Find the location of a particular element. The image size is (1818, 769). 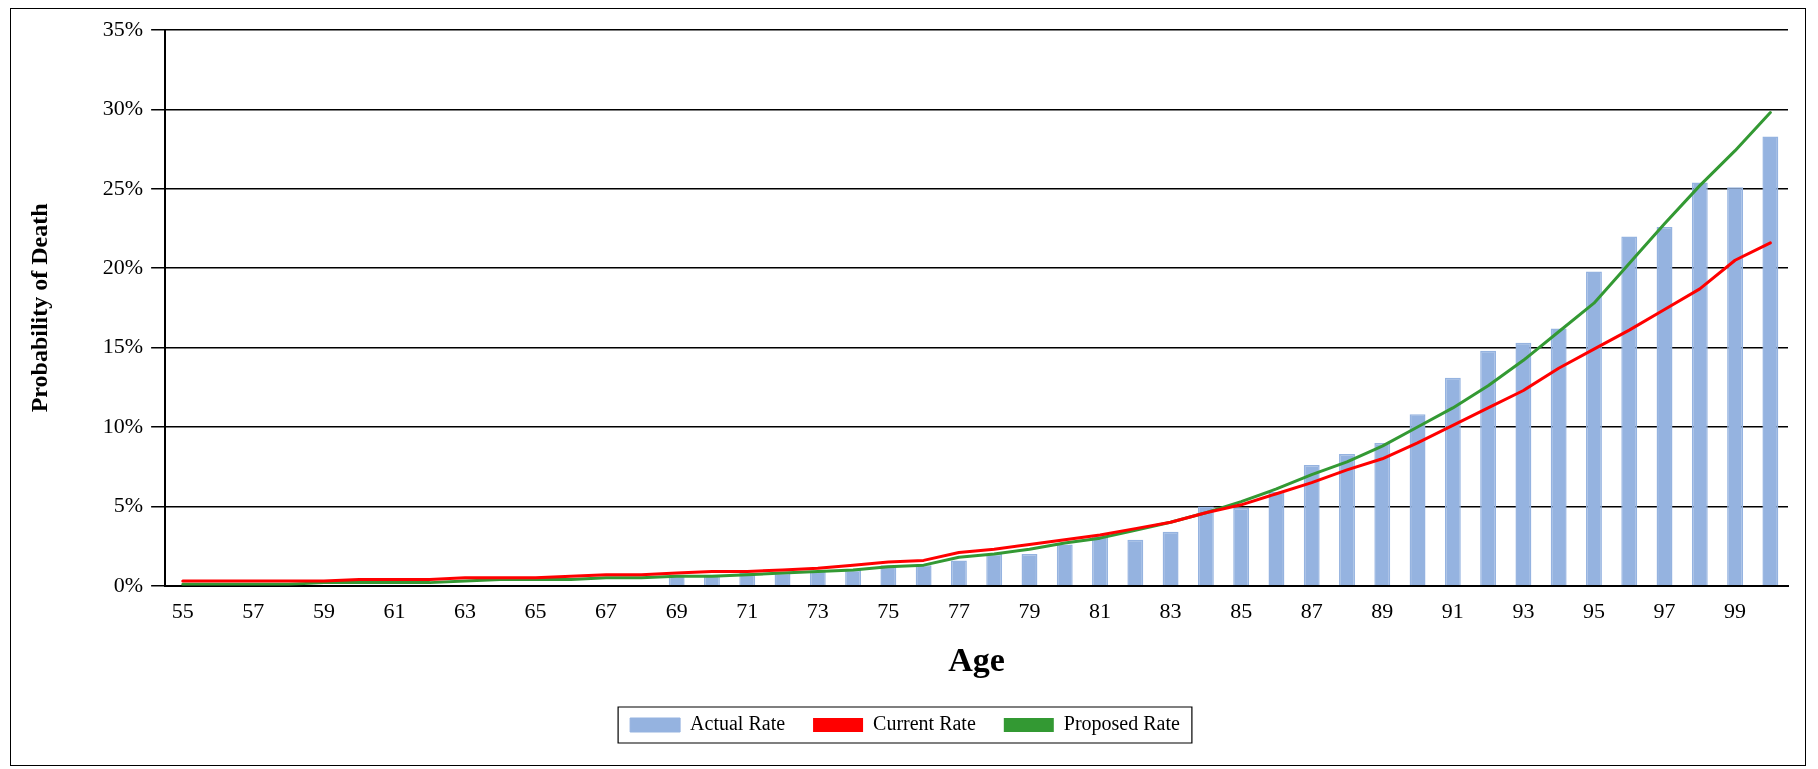

y-tick-label: 35% is located at coordinates (123, 28).